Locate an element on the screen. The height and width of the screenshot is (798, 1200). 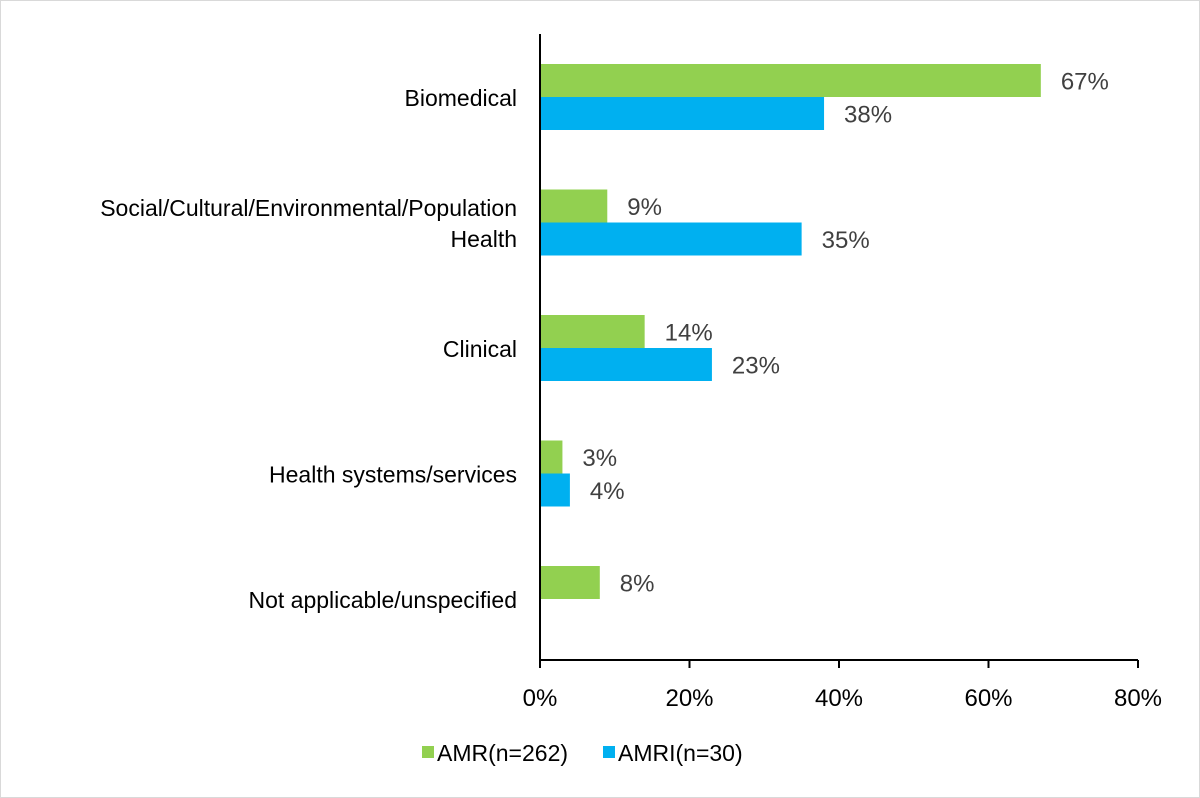
data-label: 67% is located at coordinates (1085, 82).